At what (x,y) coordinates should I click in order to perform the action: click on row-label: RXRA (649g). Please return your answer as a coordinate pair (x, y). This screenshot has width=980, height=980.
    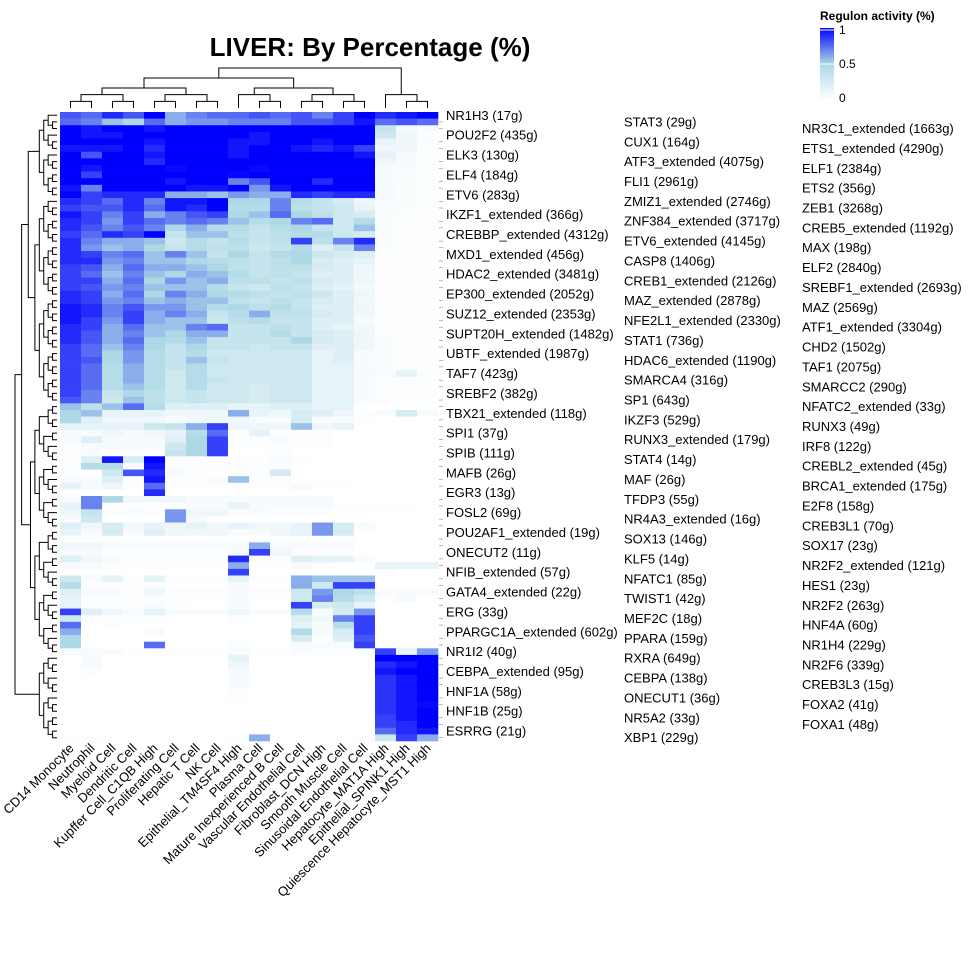
    Looking at the image, I should click on (662, 658).